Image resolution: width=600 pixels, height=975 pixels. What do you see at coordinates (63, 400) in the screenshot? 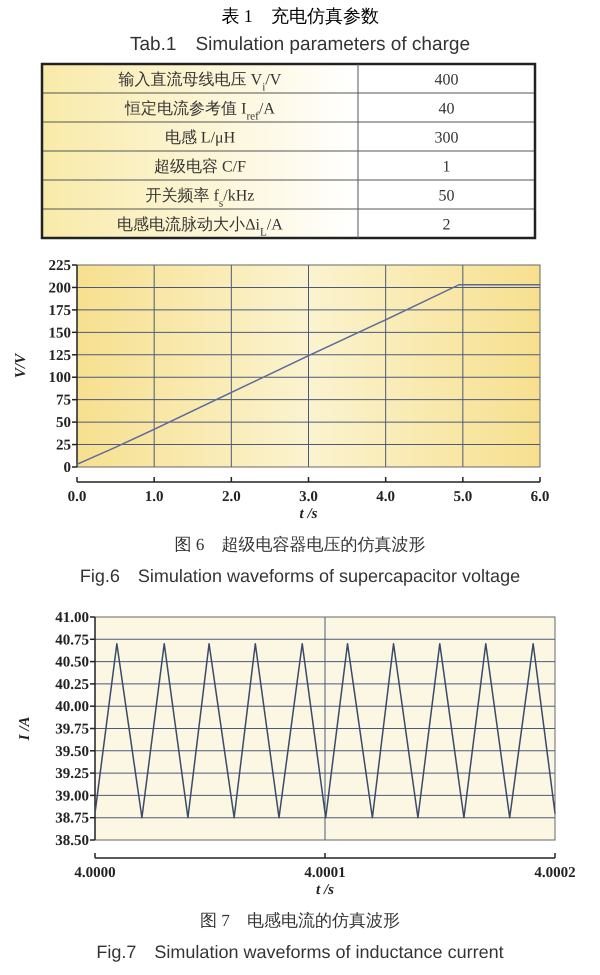
I see `y-tick-label: 75` at bounding box center [63, 400].